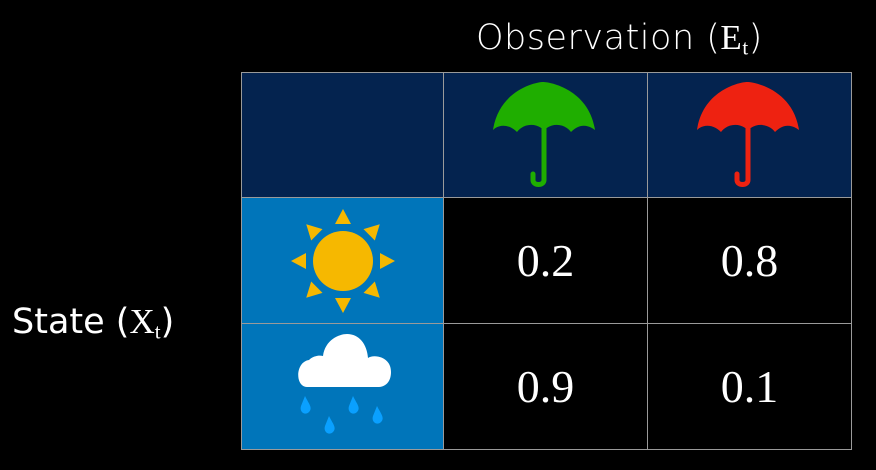  I want to click on title-var: Et, so click(734, 39).